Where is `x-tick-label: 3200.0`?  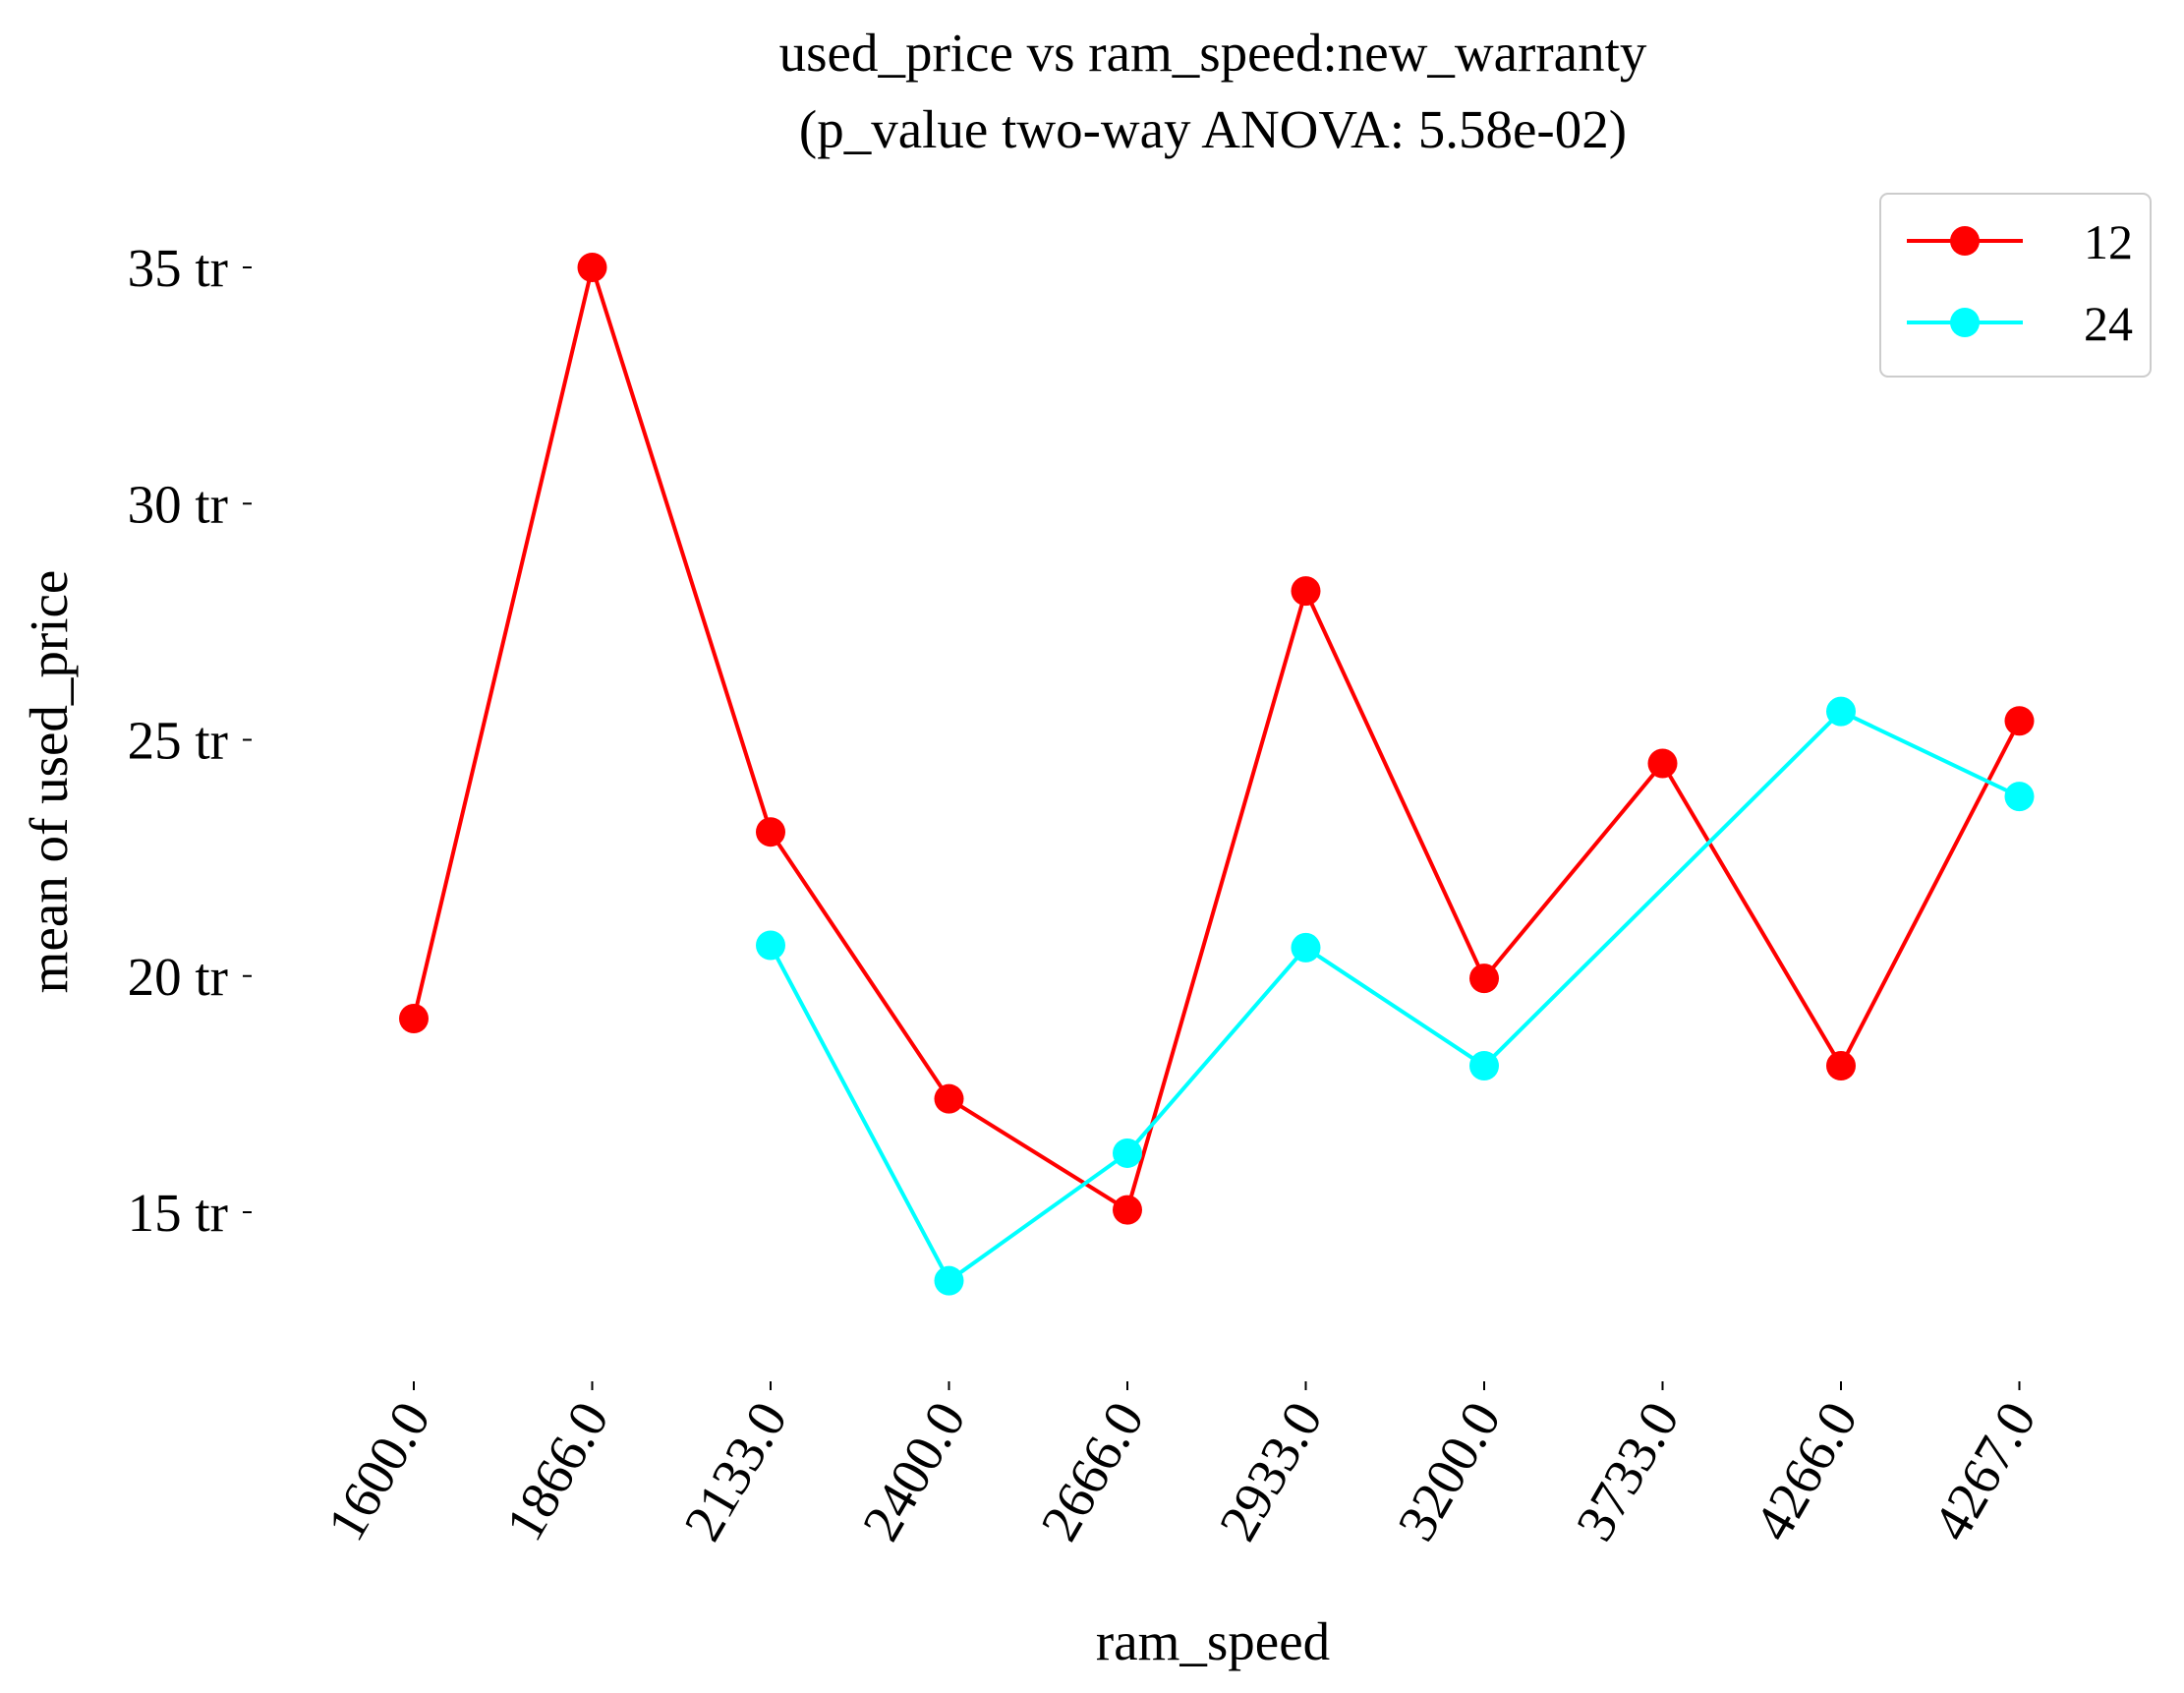
x-tick-label: 3200.0 is located at coordinates (1449, 1471).